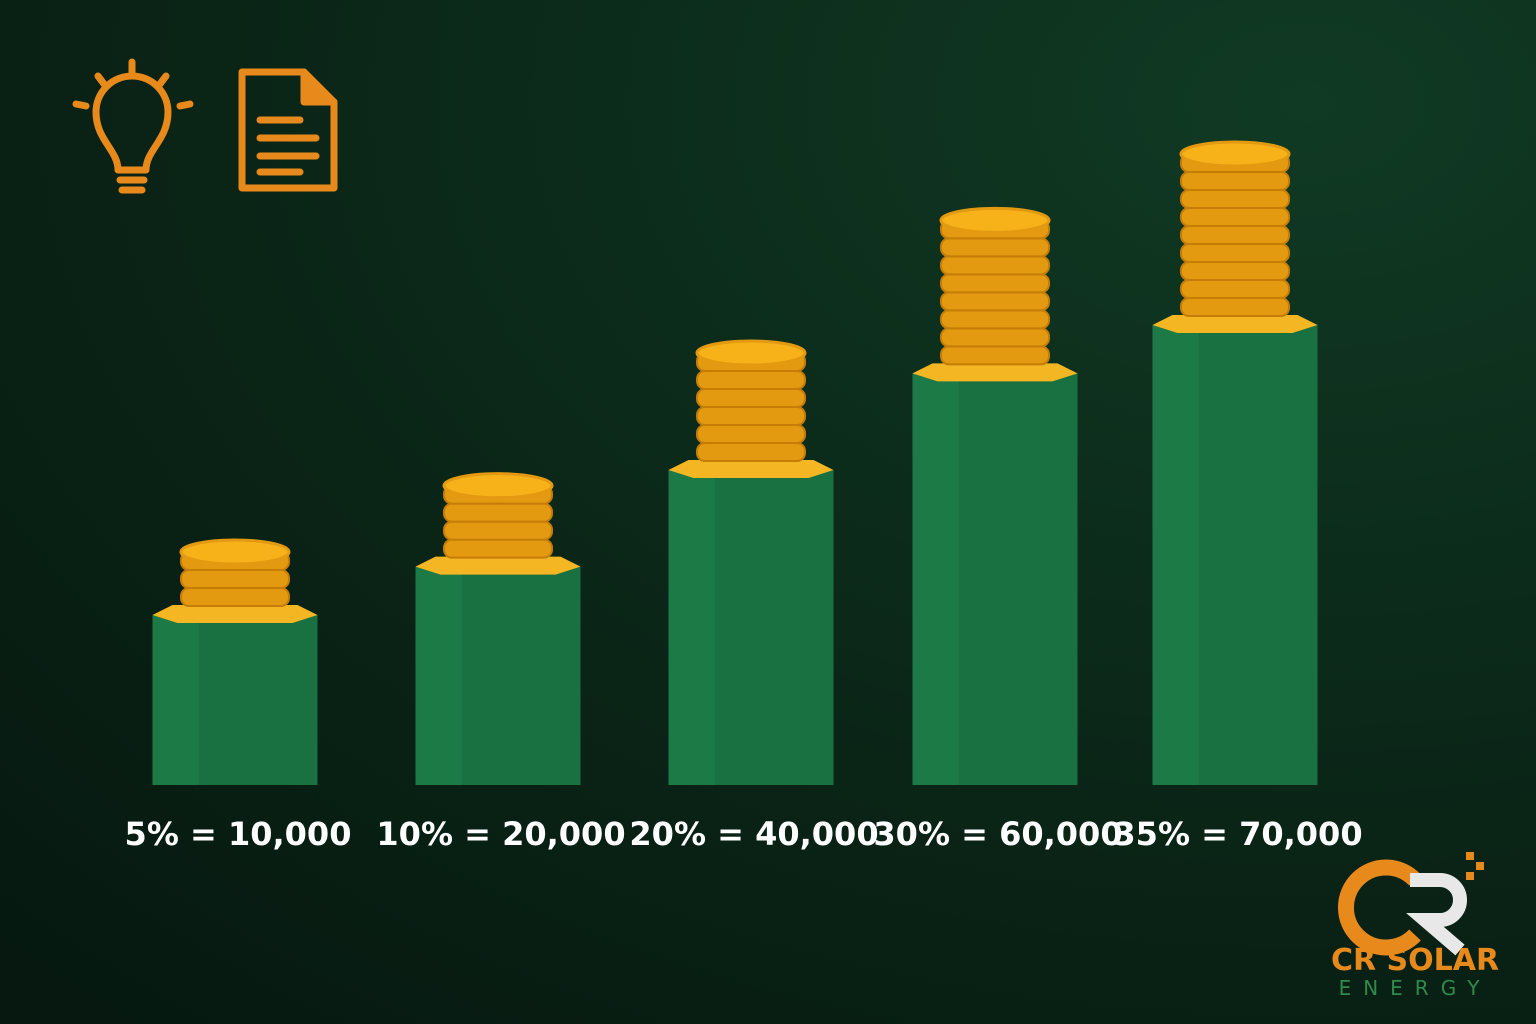 The width and height of the screenshot is (1536, 1024). Describe the element at coordinates (1237, 834) in the screenshot. I see `value-label: 35% = 70,000` at that location.